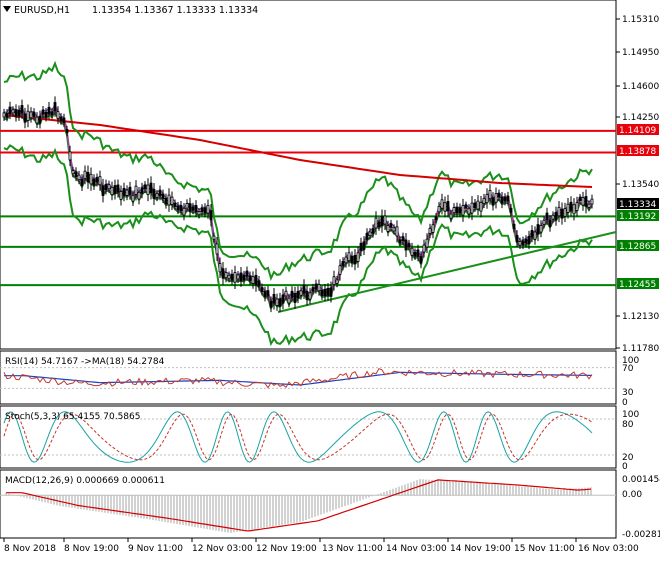 Image resolution: width=660 pixels, height=564 pixels. What do you see at coordinates (7, 9) in the screenshot?
I see `collapse-triangle-icon` at bounding box center [7, 9].